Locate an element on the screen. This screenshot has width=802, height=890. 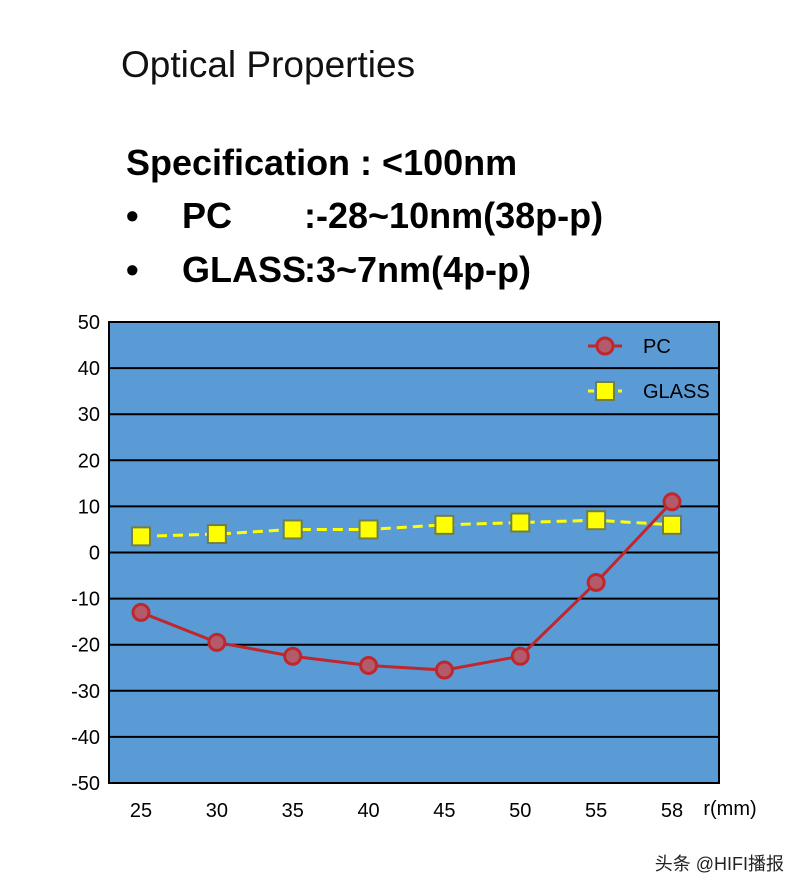
x-tick-label: 25 is located at coordinates (141, 811).